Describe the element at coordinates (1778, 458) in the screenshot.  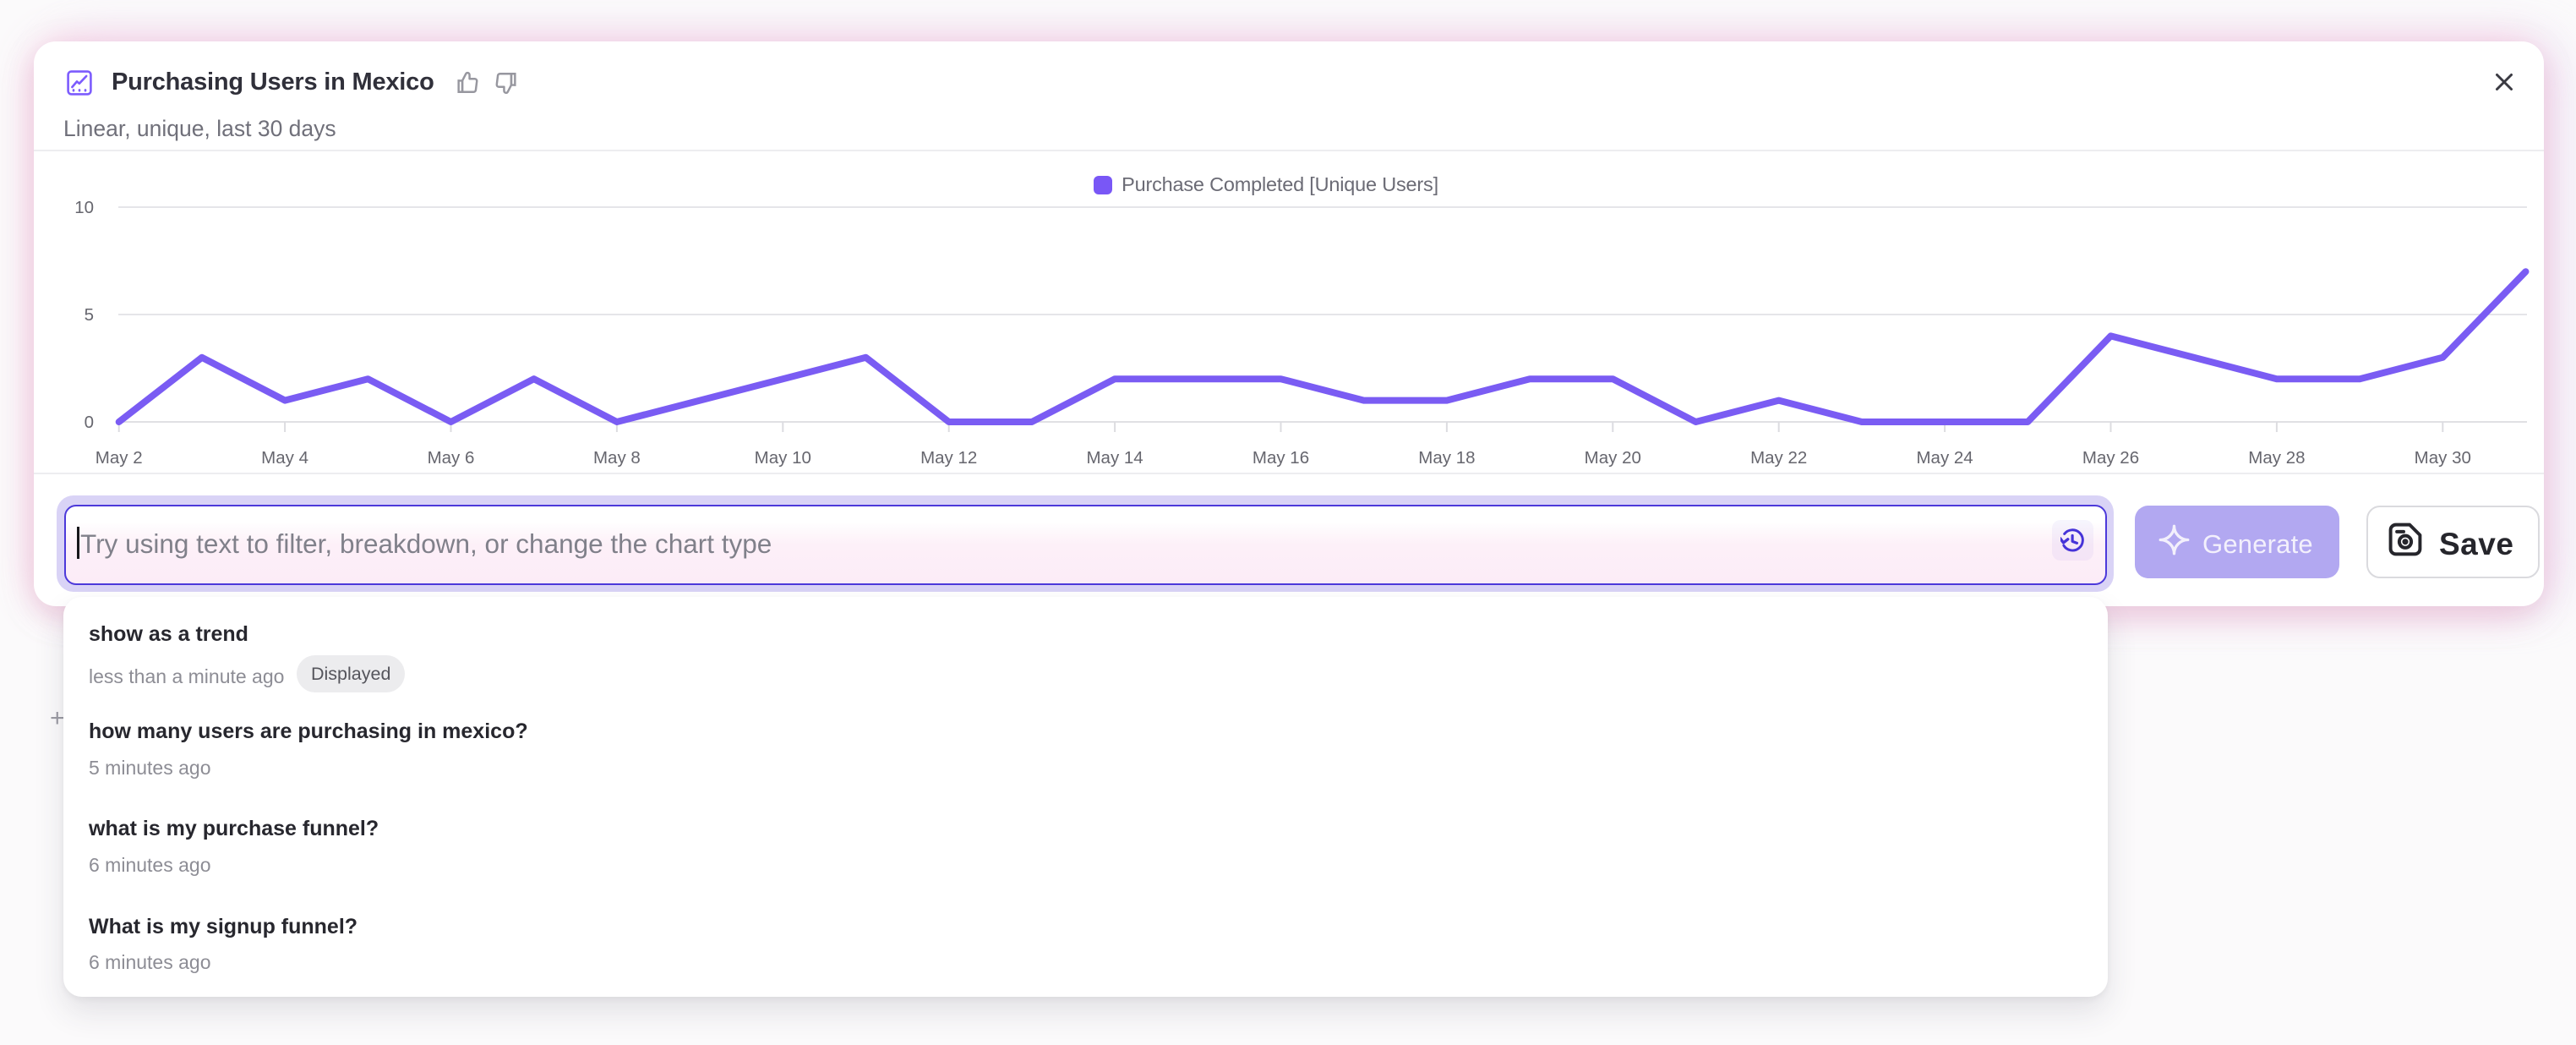
I see `svg-text: May 22` at that location.